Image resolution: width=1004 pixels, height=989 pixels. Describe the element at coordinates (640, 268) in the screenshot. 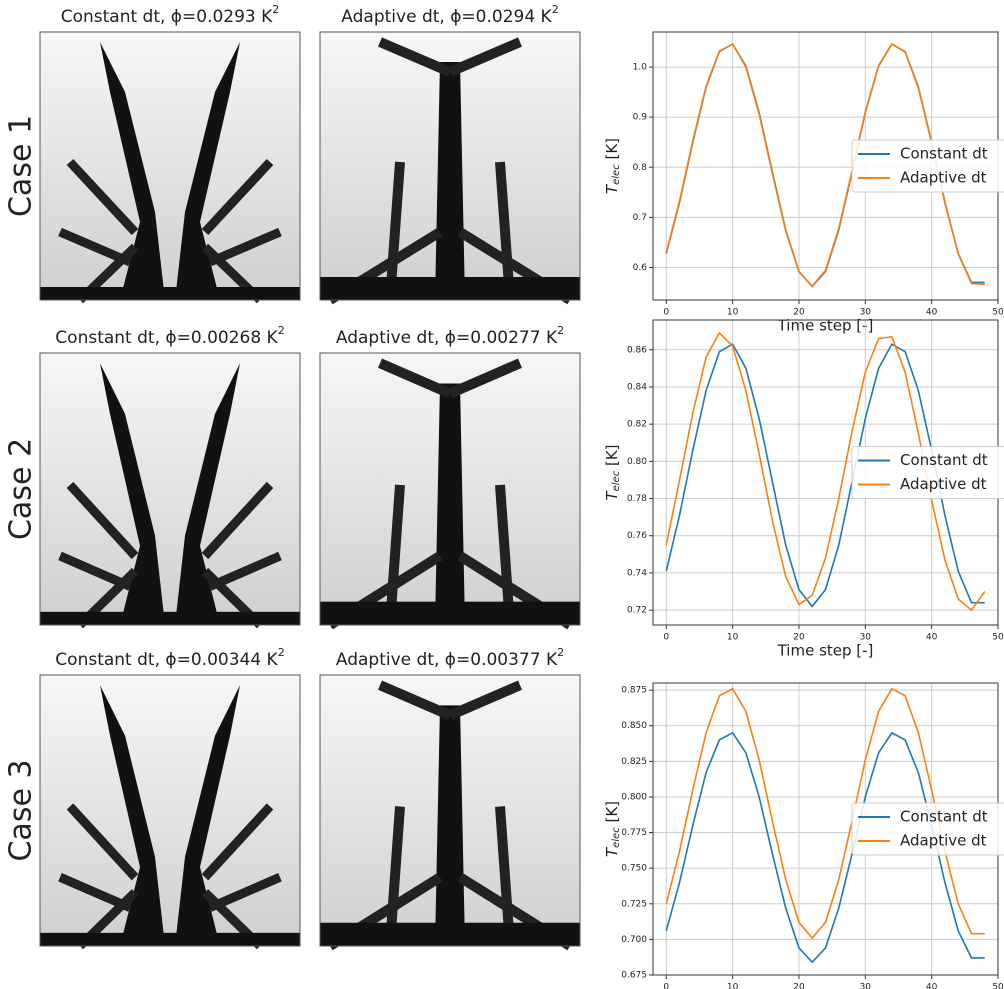

I see `y-tick-label: 0.6` at that location.